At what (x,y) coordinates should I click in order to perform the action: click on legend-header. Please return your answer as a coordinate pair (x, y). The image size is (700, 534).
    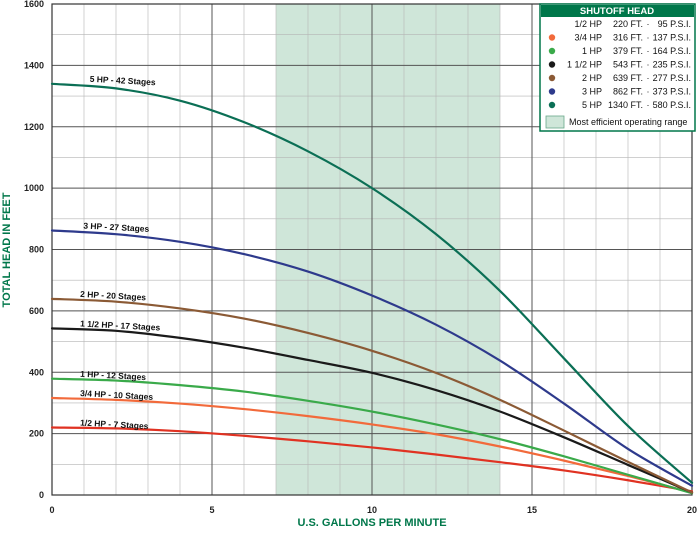
    Looking at the image, I should click on (617, 11).